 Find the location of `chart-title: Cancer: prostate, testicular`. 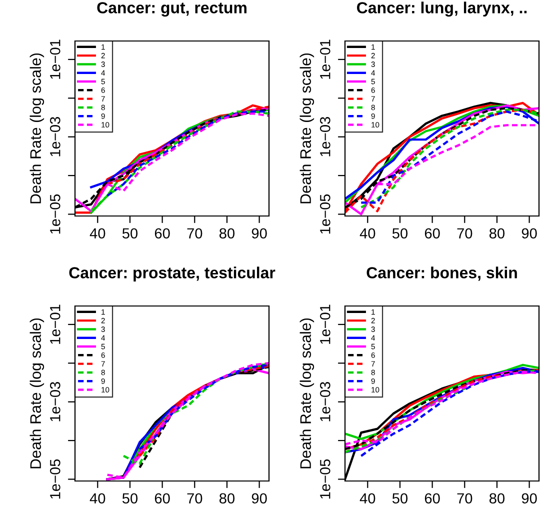

chart-title: Cancer: prostate, testicular is located at coordinates (172, 274).